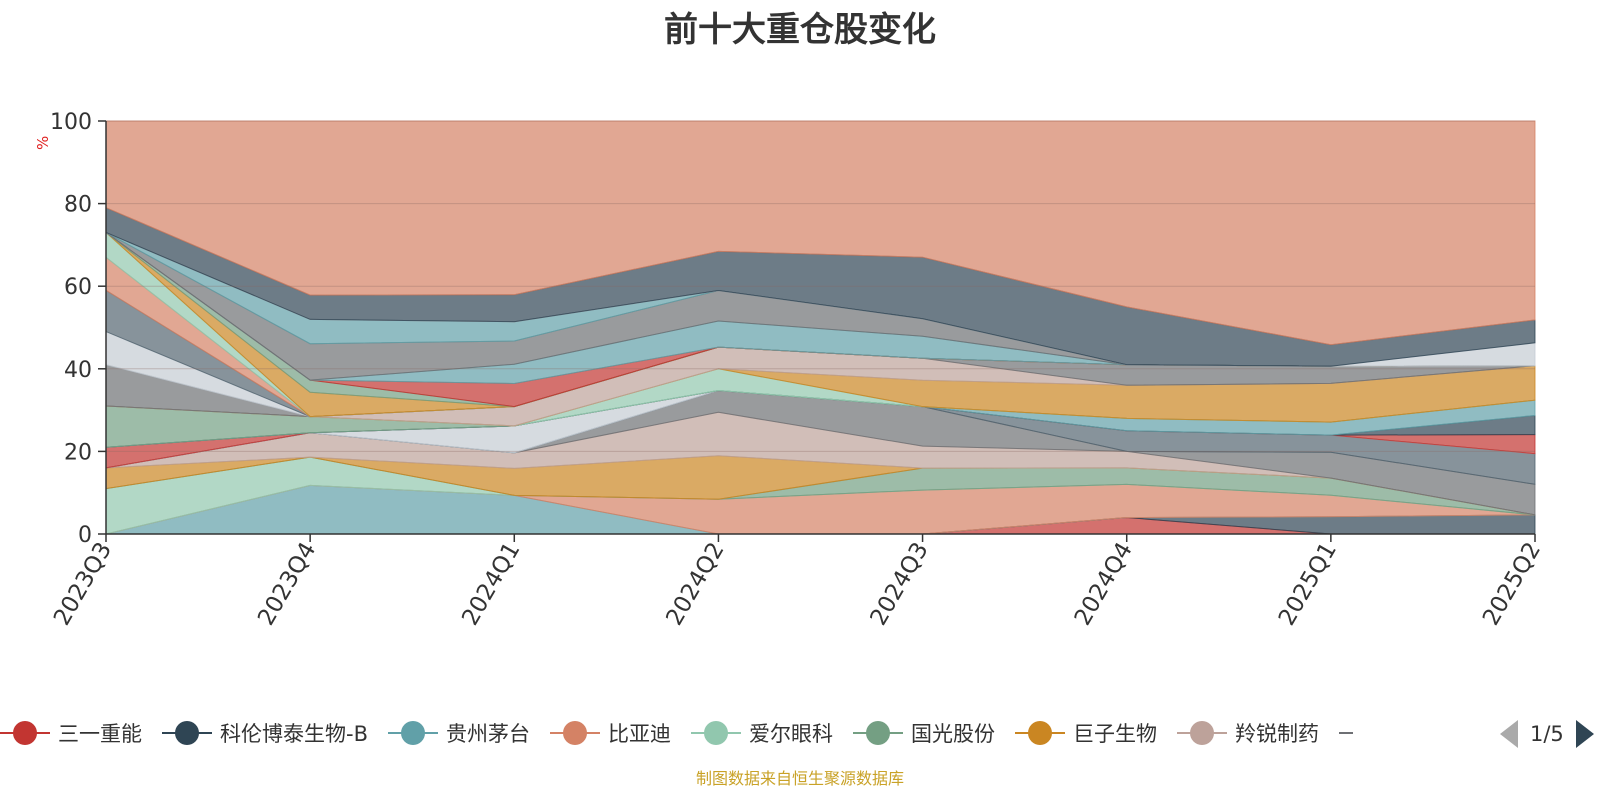  I want to click on legend-item: 巨子生物, so click(1085, 733).